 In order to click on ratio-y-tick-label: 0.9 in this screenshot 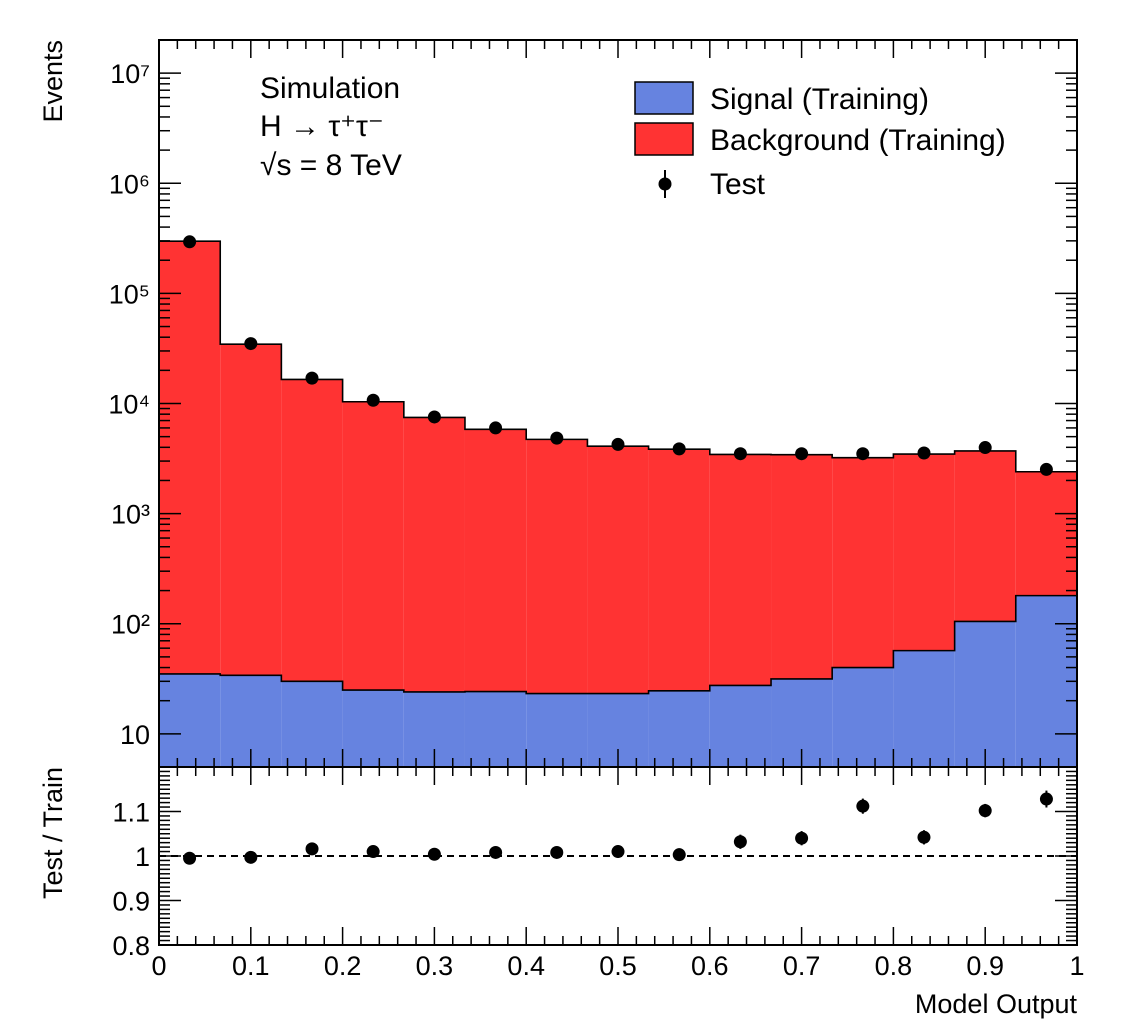, I will do `click(131, 902)`.